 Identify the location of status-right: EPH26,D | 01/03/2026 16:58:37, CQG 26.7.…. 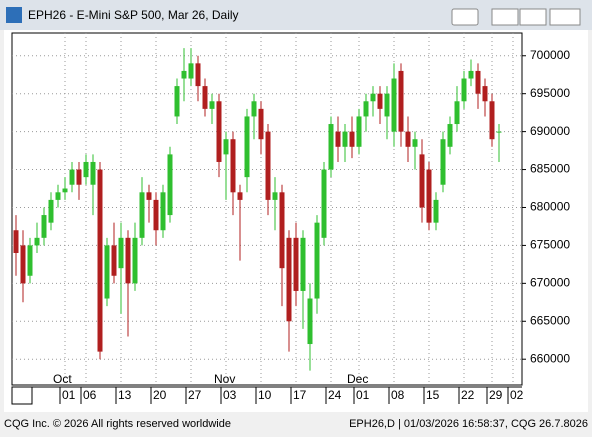
(468, 424).